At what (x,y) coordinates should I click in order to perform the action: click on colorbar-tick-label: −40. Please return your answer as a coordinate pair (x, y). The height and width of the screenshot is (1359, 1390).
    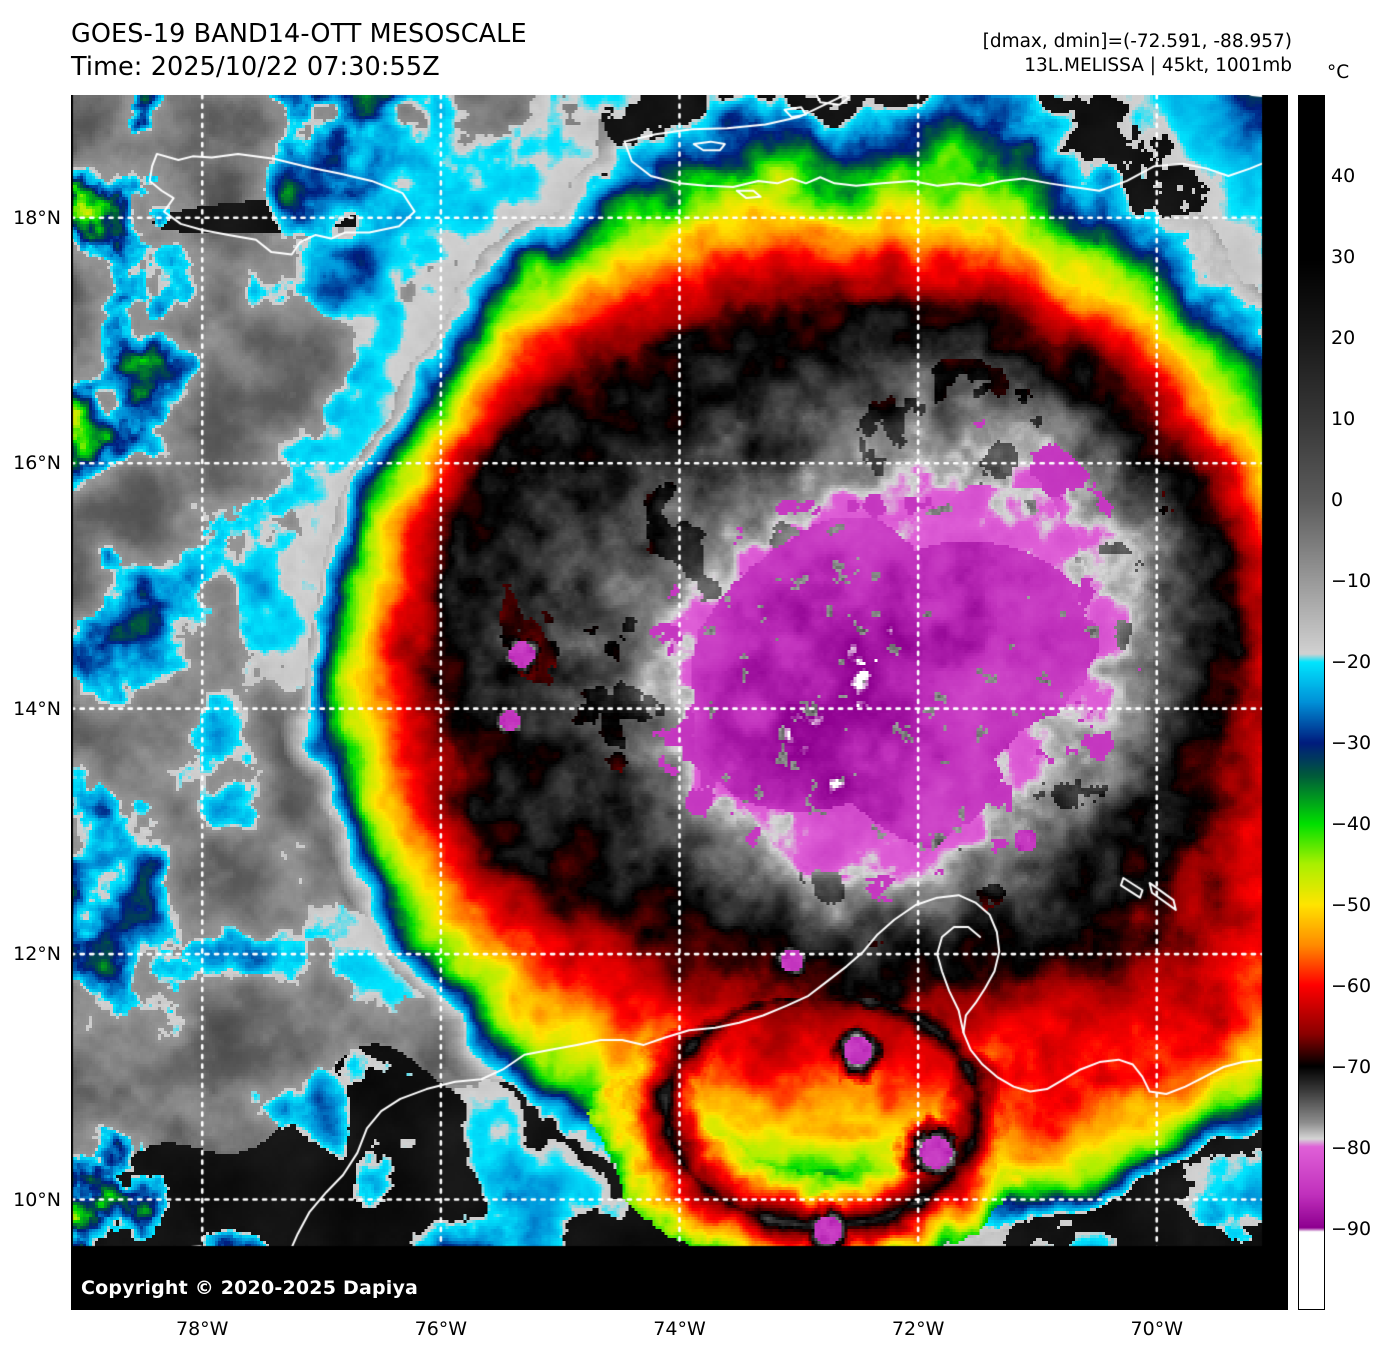
    Looking at the image, I should click on (1351, 824).